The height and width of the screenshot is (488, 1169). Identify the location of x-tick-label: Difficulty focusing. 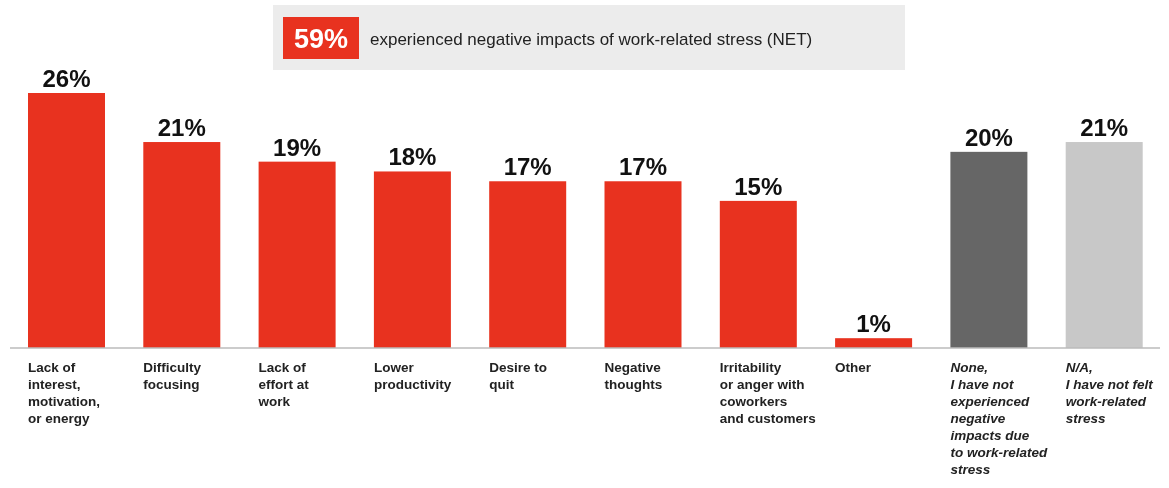
(172, 376).